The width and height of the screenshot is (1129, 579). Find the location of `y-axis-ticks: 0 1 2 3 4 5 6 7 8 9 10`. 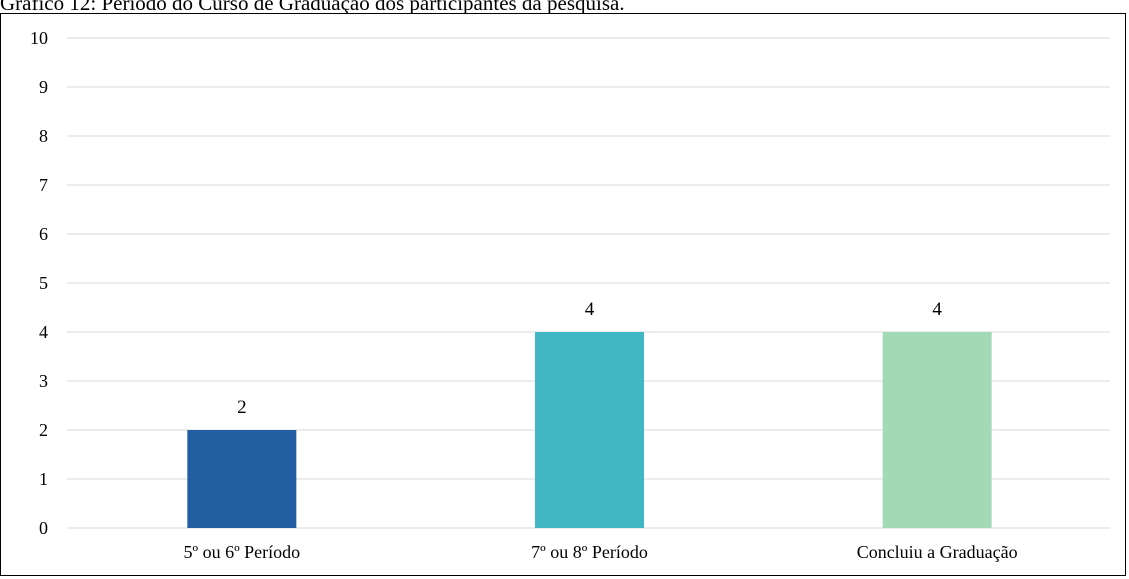

y-axis-ticks: 0 1 2 3 4 5 6 7 8 9 10 is located at coordinates (39, 283).